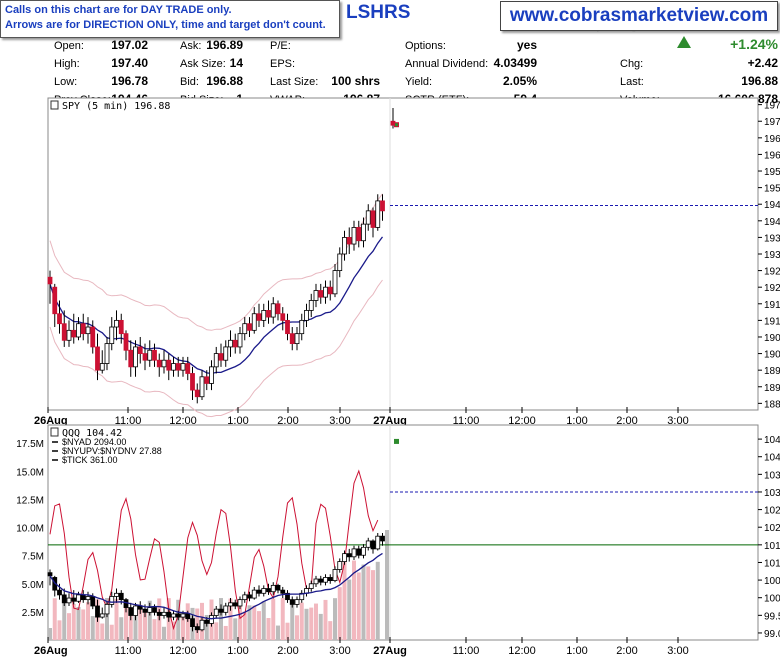 Image resolution: width=780 pixels, height=659 pixels. I want to click on x-tick-label: 26Aug, so click(51, 421).